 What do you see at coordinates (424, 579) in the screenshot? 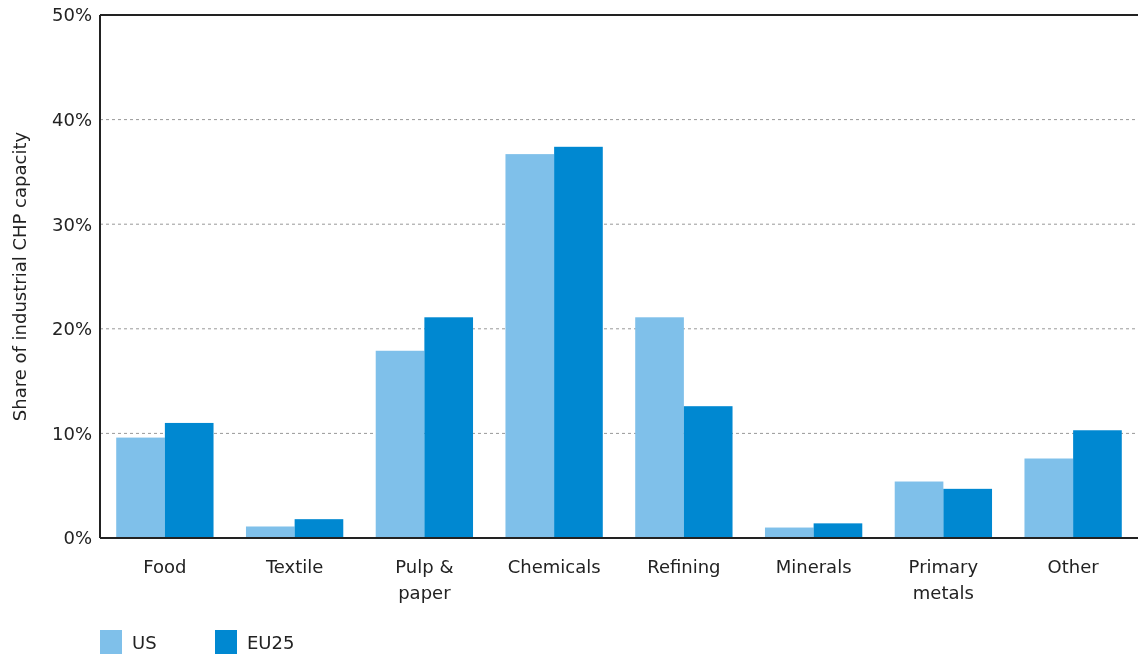
I see `x-tick-label: Pulp & paper` at bounding box center [424, 579].